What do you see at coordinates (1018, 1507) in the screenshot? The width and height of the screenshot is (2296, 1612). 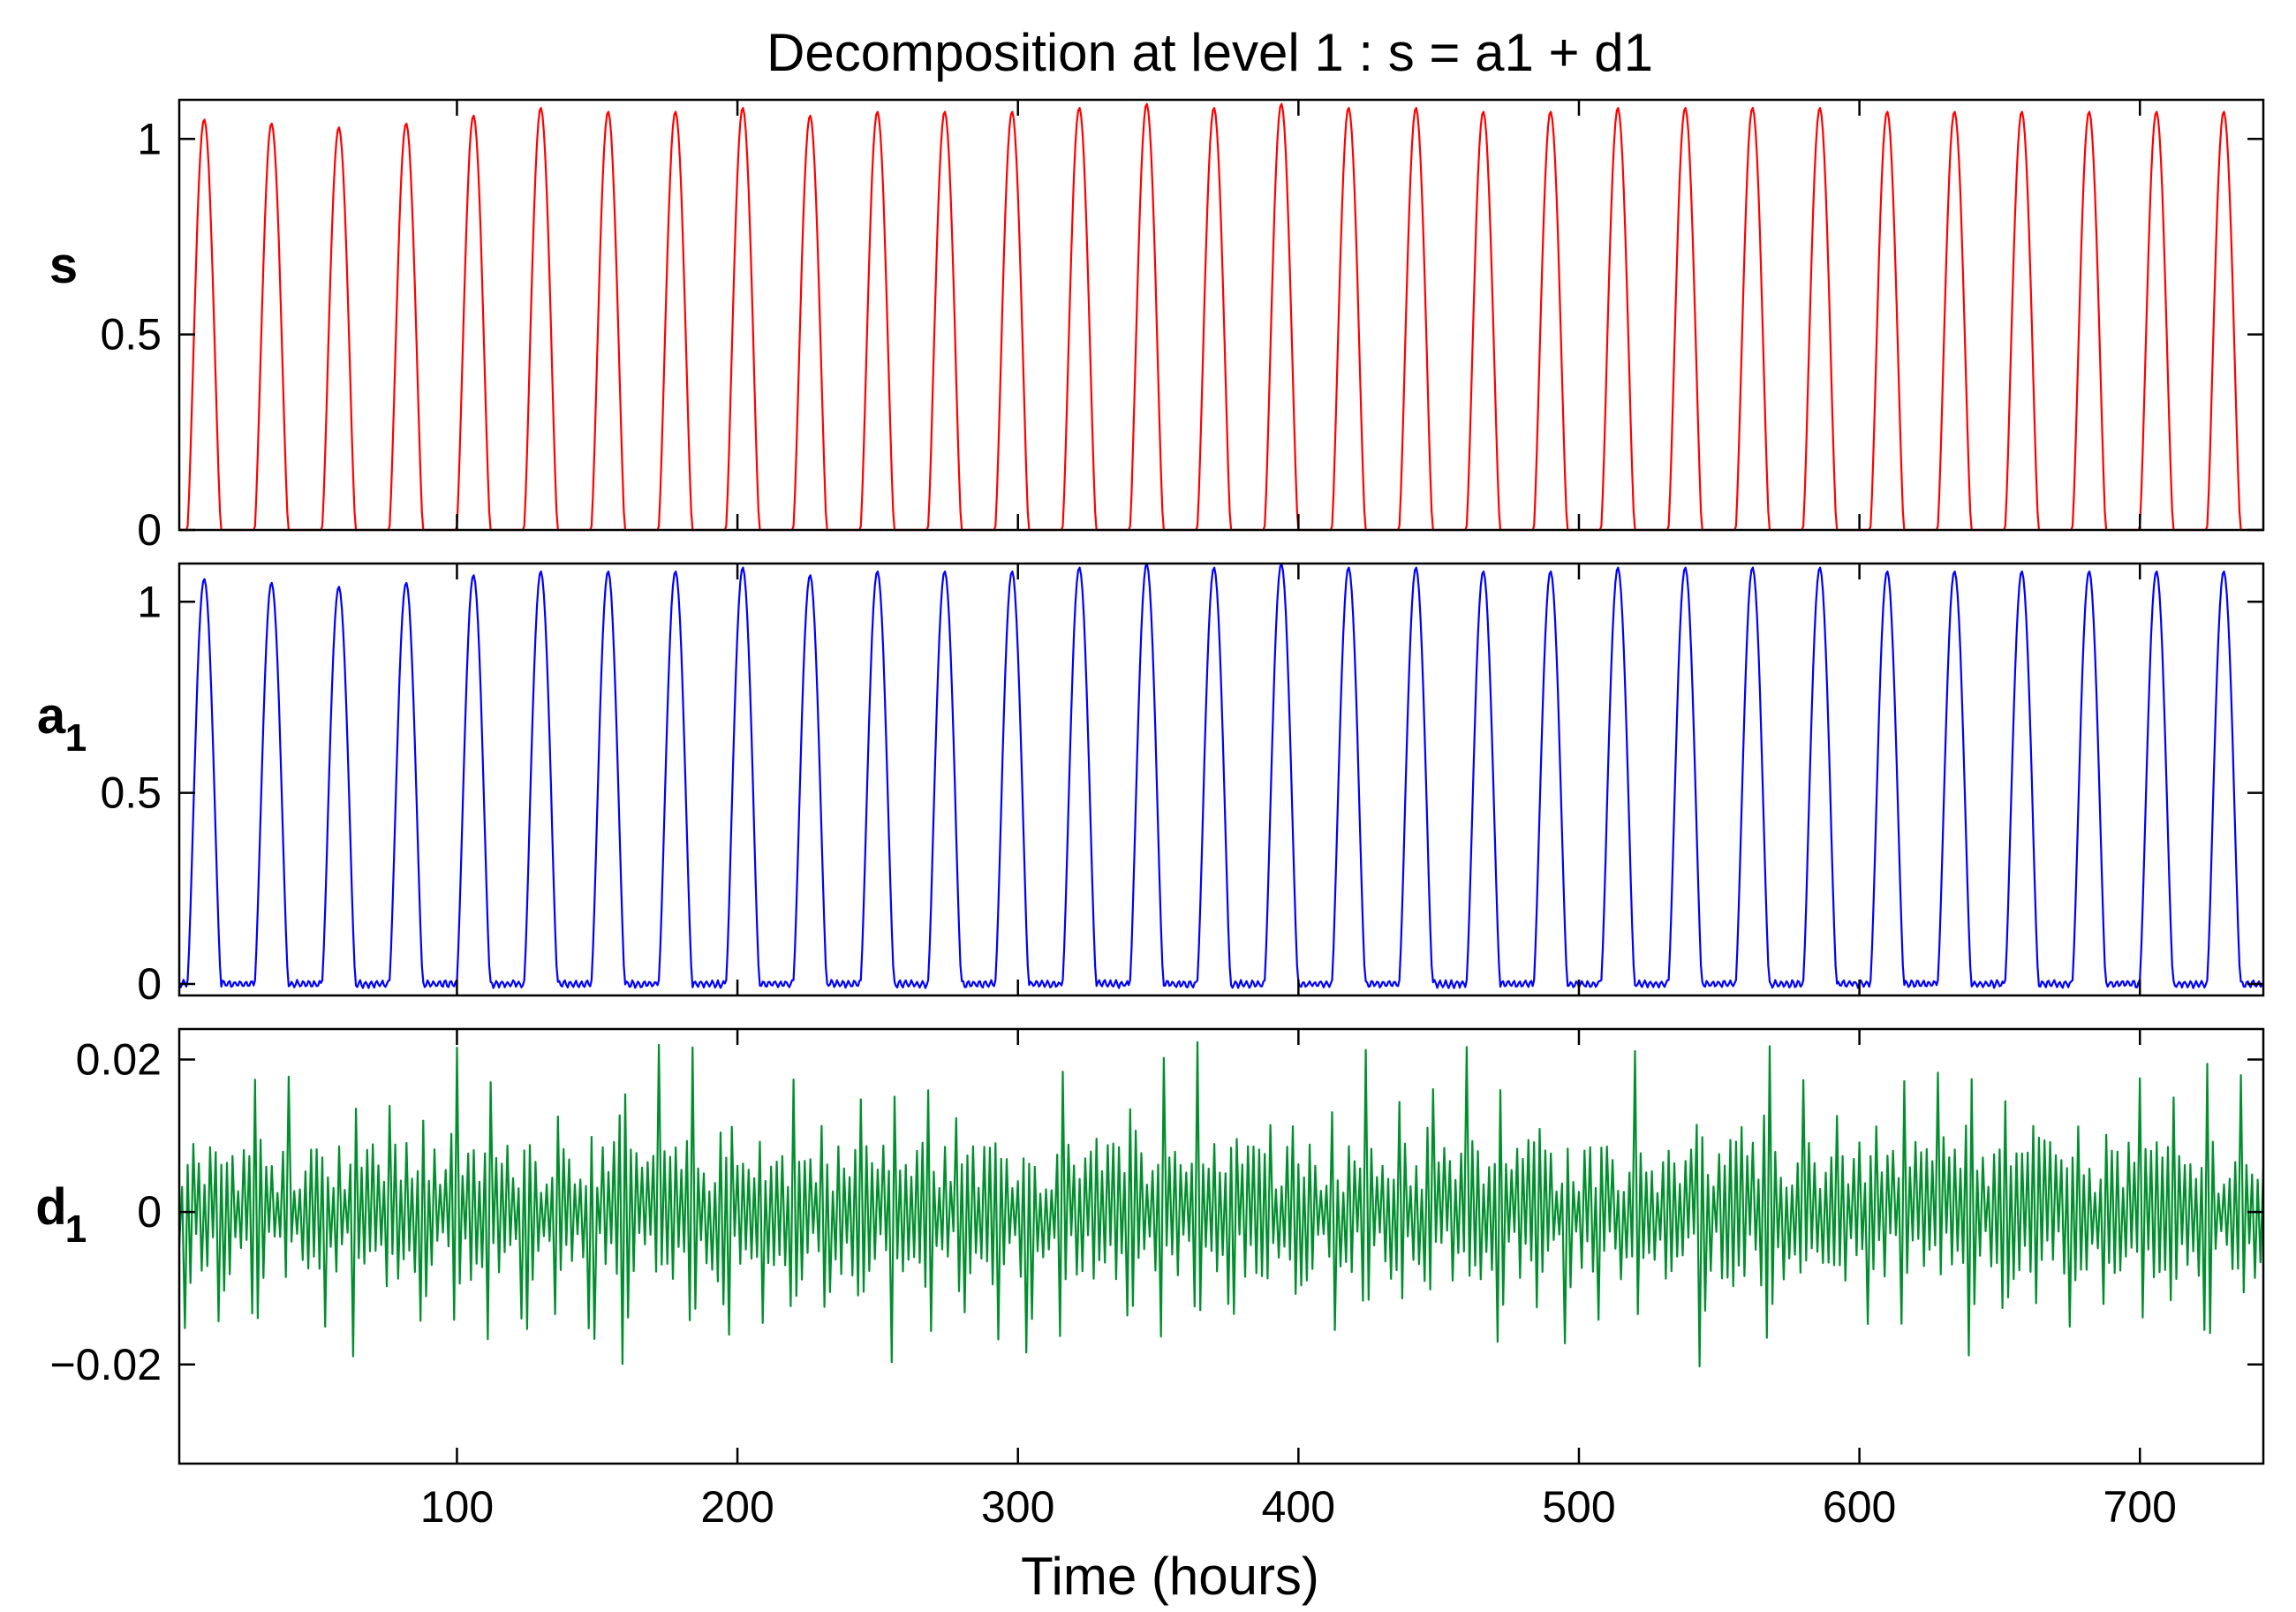 I see `xtick-label: 300` at bounding box center [1018, 1507].